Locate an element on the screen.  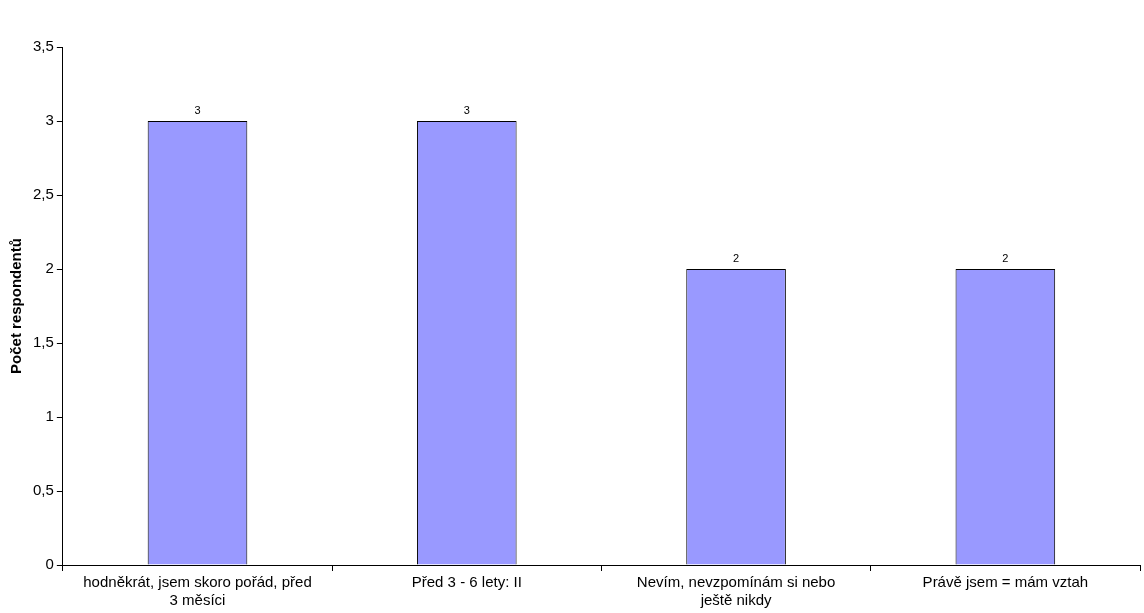
y-tick-label: 3,5 is located at coordinates (43, 46).